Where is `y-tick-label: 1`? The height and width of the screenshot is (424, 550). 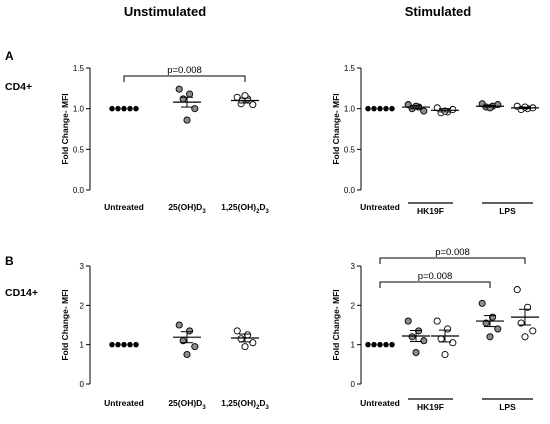
y-tick-label: 1 is located at coordinates (353, 345).